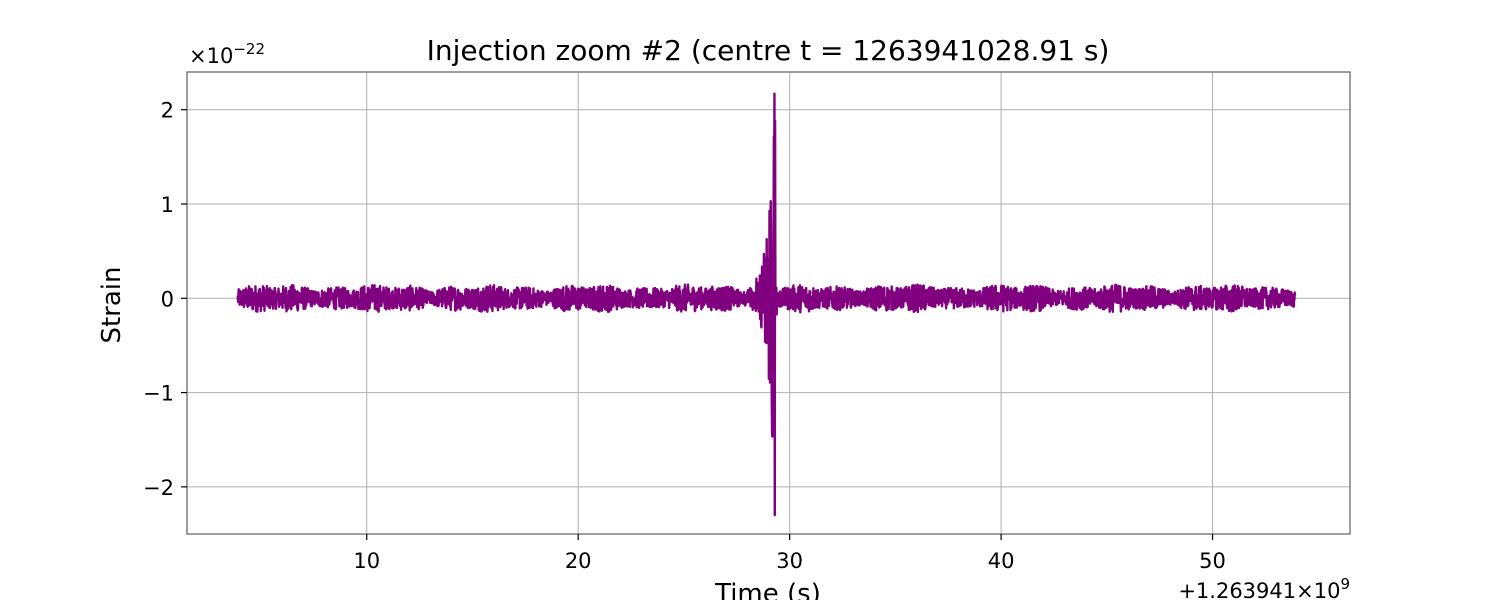 The width and height of the screenshot is (1500, 600). I want to click on y-axis-label: Strain, so click(112, 304).